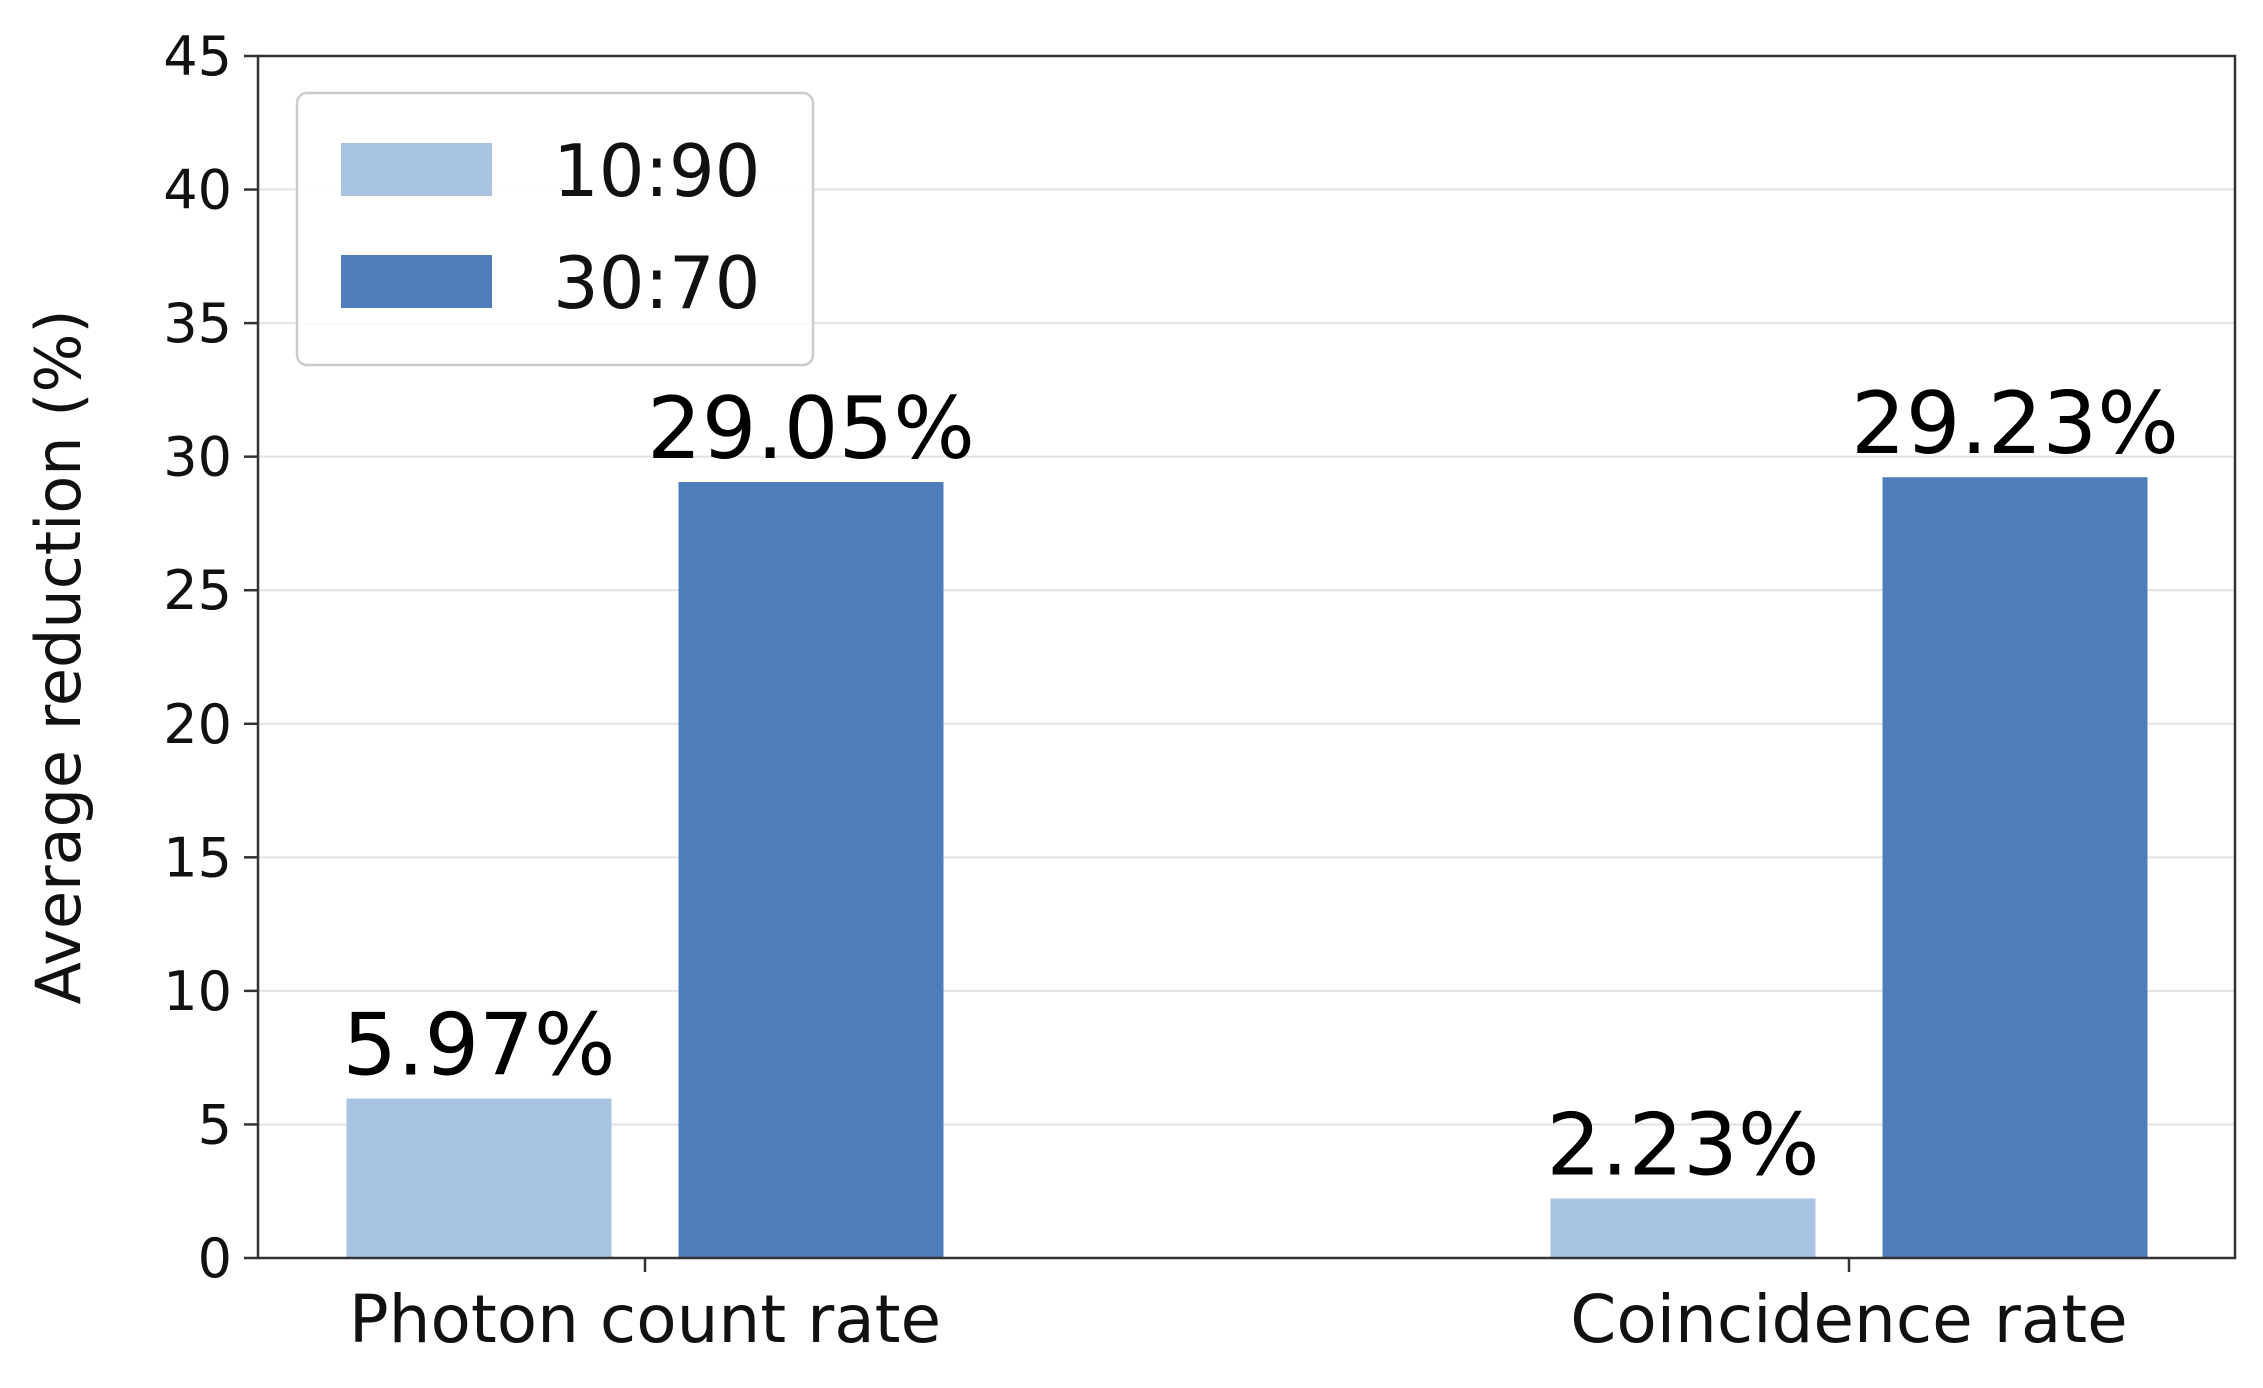 The width and height of the screenshot is (2263, 1388). Describe the element at coordinates (197, 457) in the screenshot. I see `y-tick-label: 30` at that location.